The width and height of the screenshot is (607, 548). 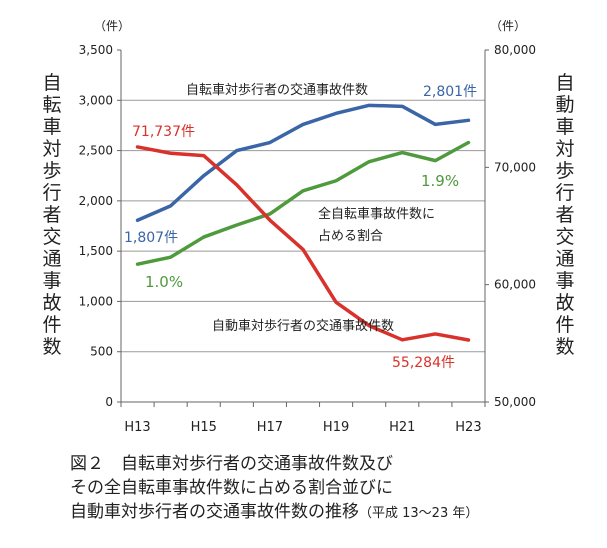 I want to click on left-tick-label: 500, so click(x=101, y=352).